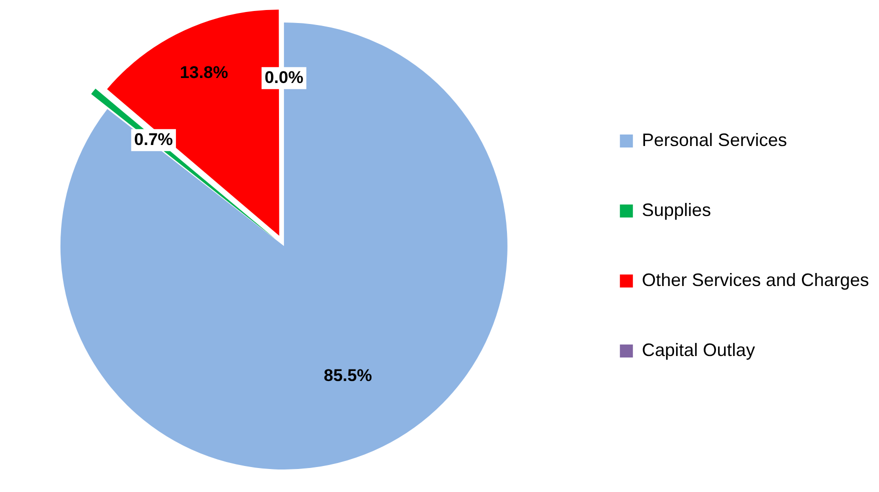  Describe the element at coordinates (284, 77) in the screenshot. I see `text: 0.0%` at that location.